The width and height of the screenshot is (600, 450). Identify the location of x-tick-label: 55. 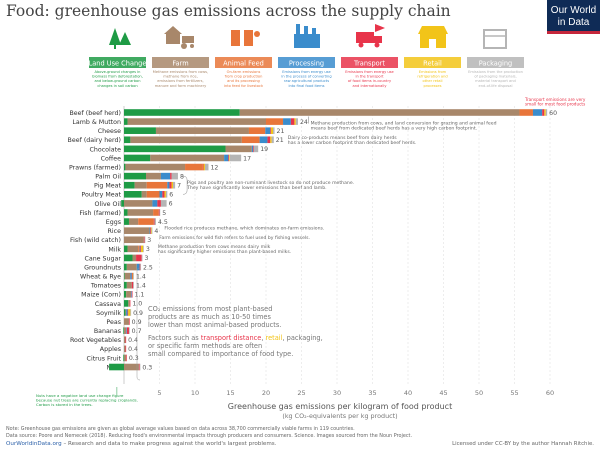
(514, 393).